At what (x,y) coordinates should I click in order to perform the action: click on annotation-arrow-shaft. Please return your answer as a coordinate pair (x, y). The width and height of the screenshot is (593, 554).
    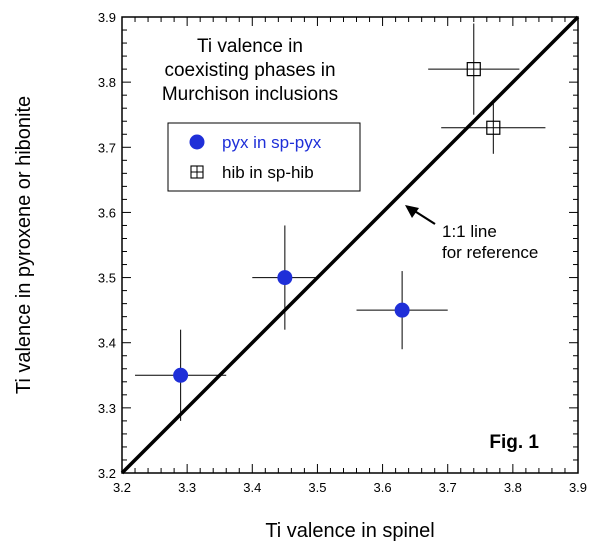
    Looking at the image, I should click on (424, 217).